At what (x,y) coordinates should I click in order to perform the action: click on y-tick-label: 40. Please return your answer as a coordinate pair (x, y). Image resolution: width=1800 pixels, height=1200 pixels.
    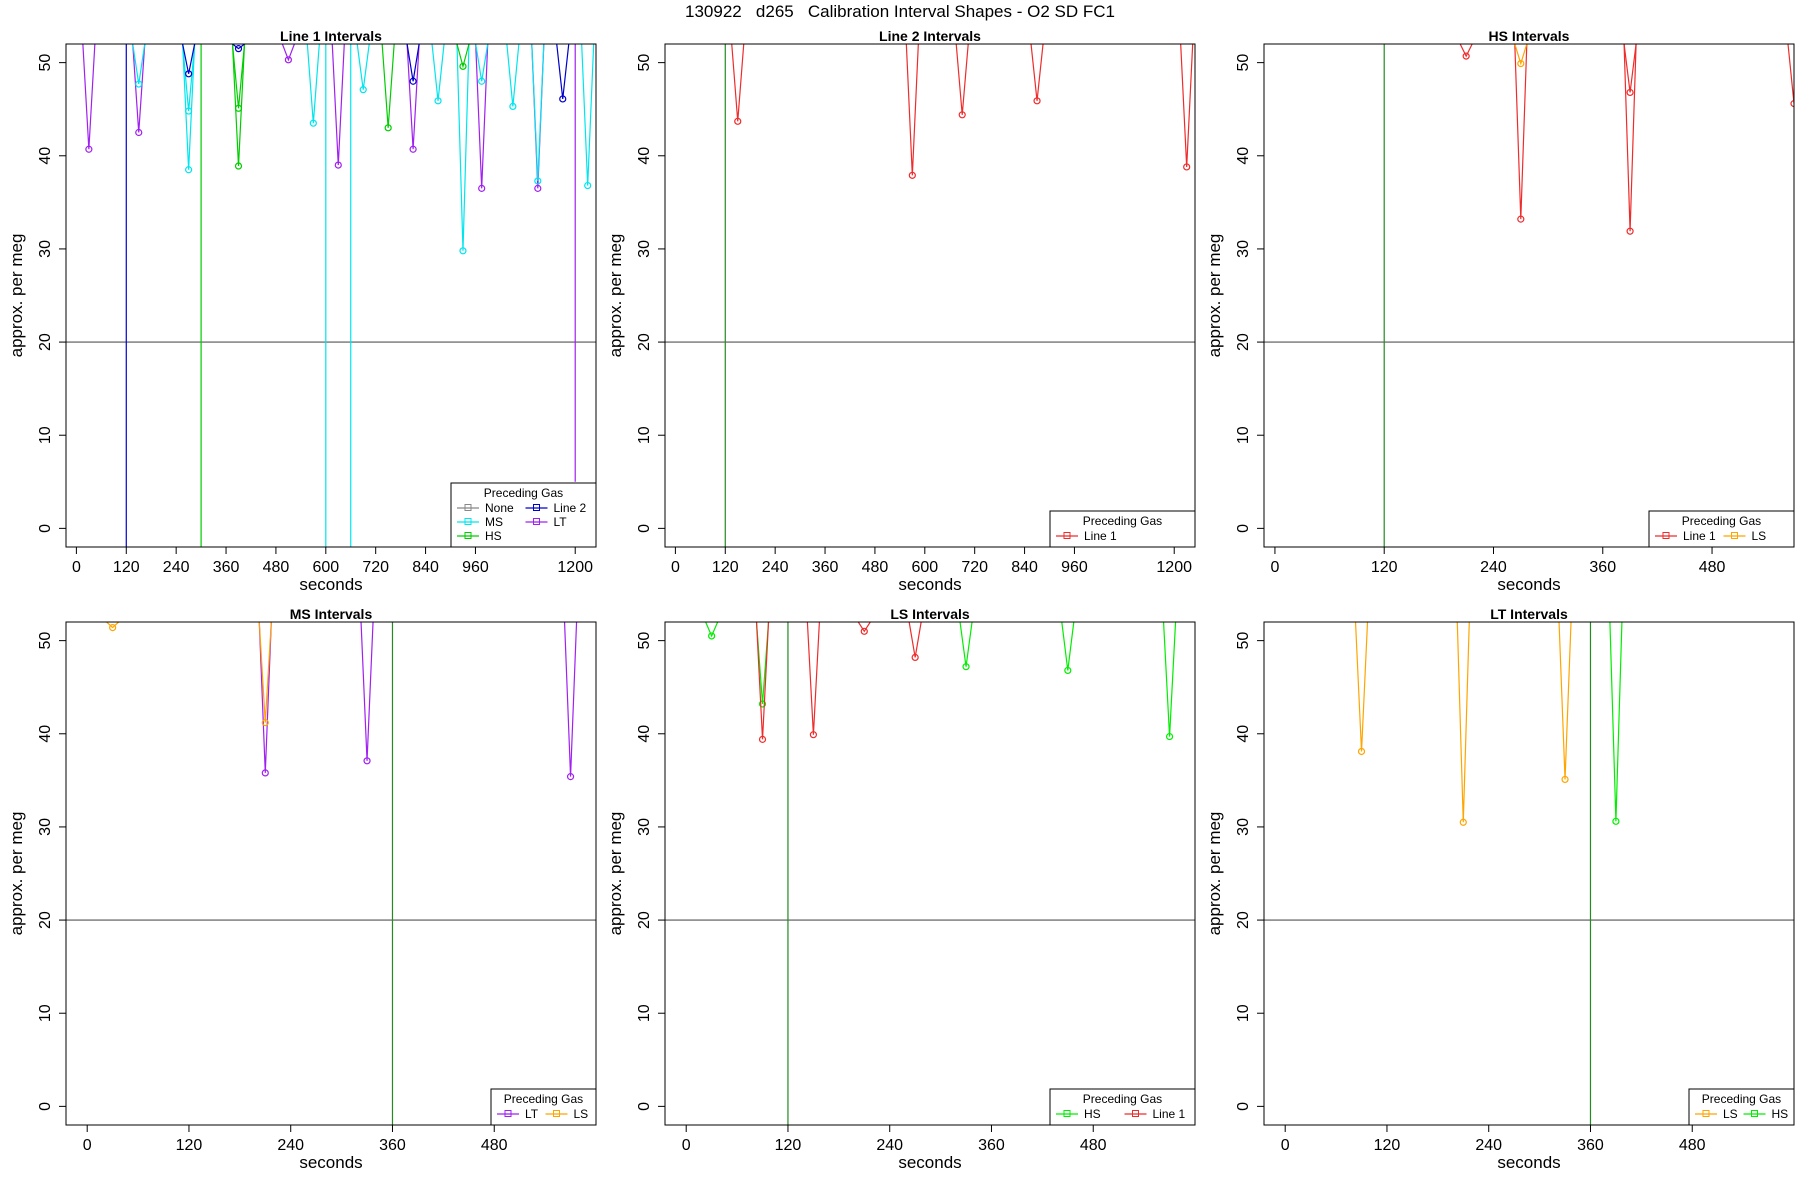
    Looking at the image, I should click on (1243, 734).